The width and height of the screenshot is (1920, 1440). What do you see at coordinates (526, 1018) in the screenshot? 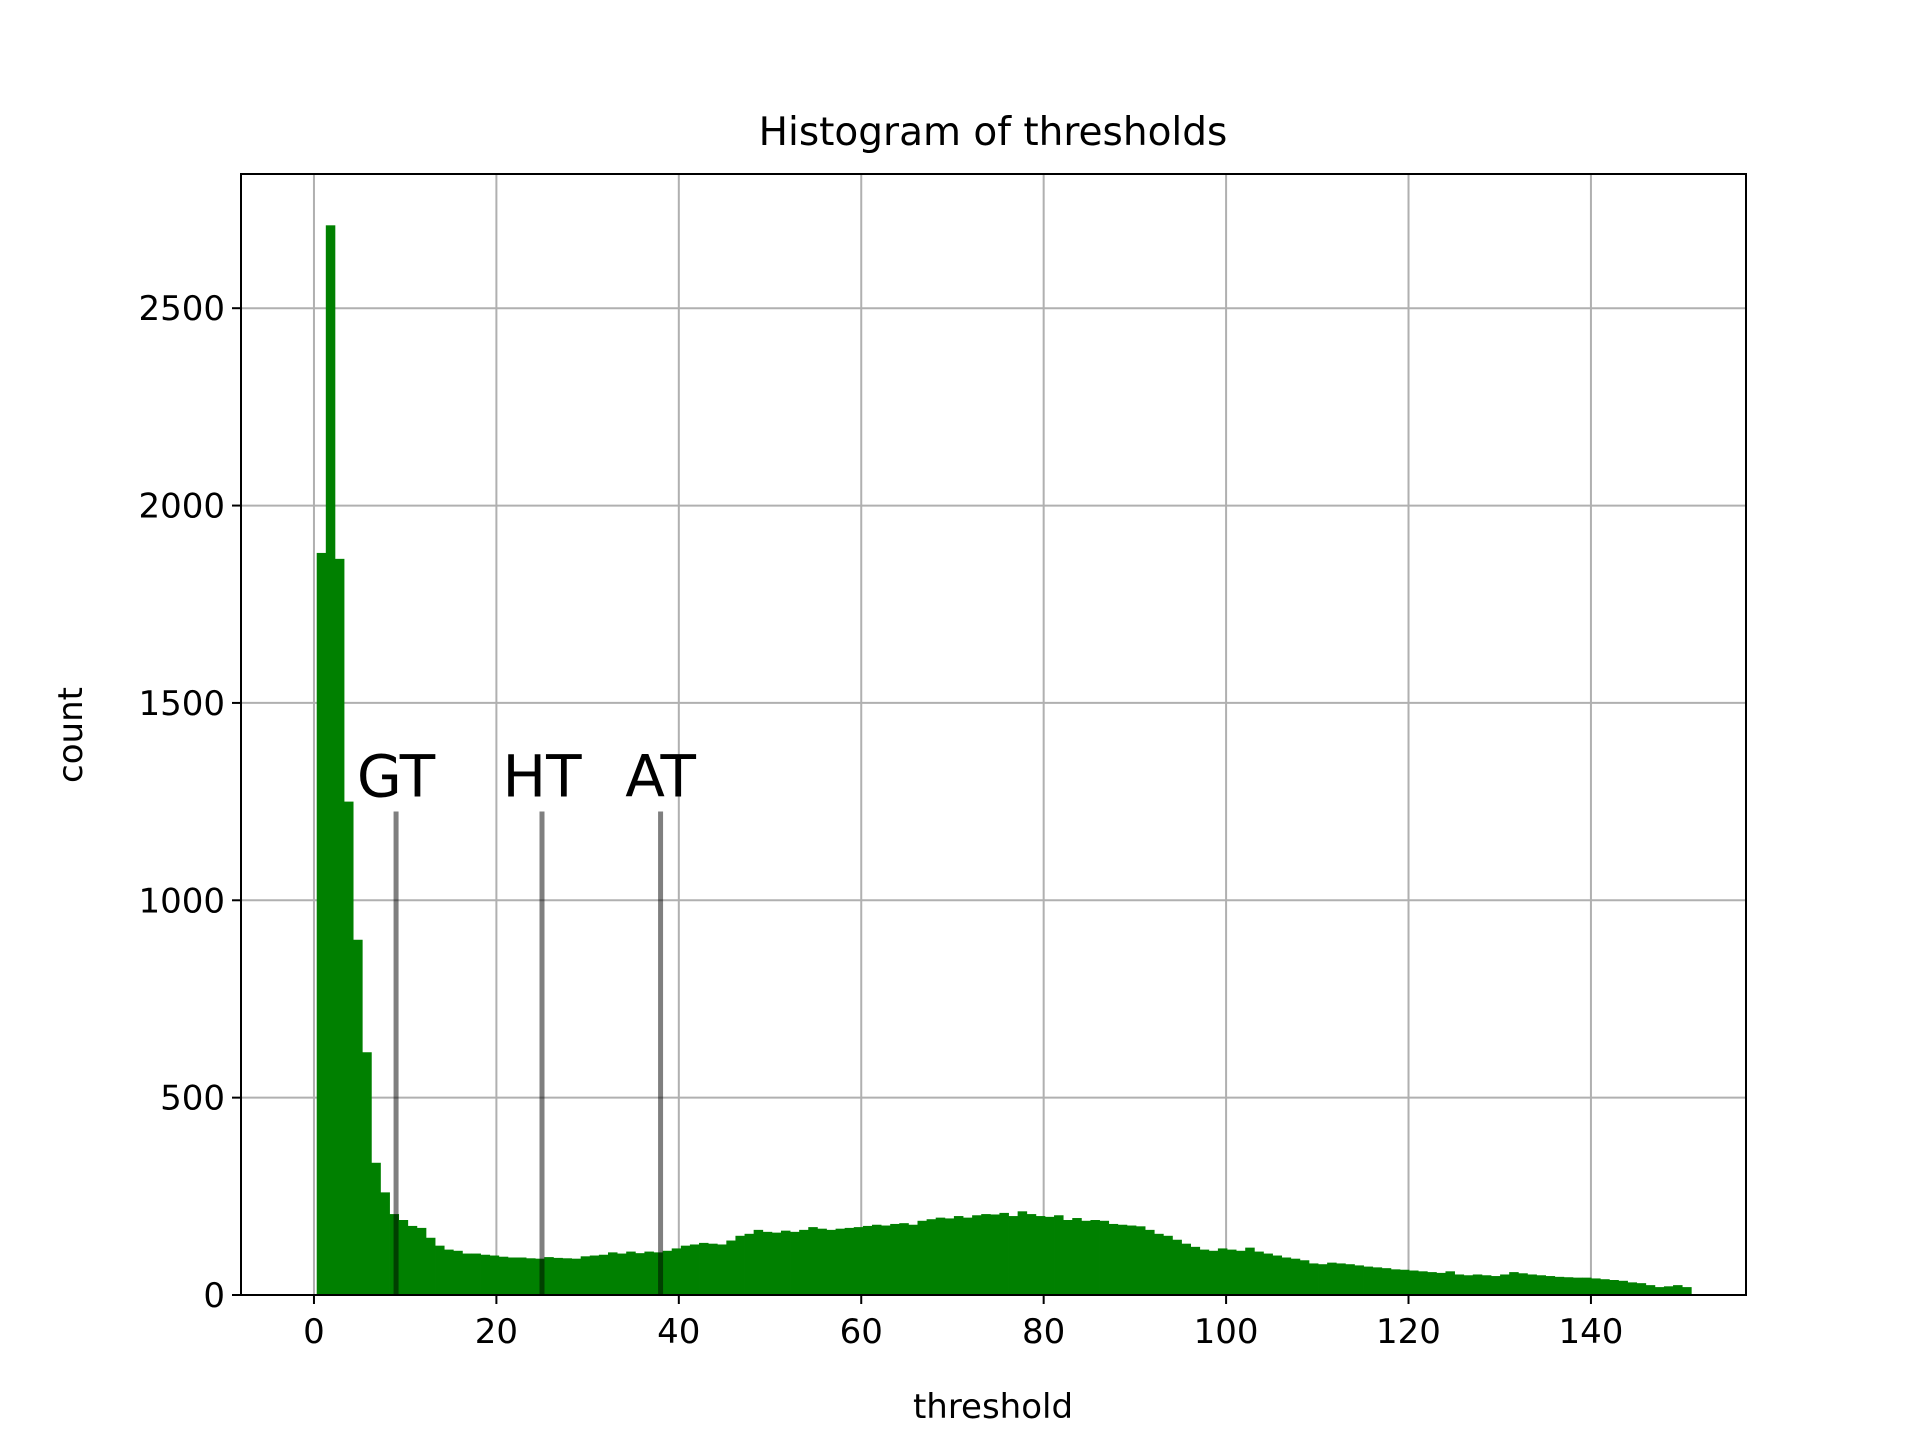
I see `threshold-markers: GT HT AT` at bounding box center [526, 1018].